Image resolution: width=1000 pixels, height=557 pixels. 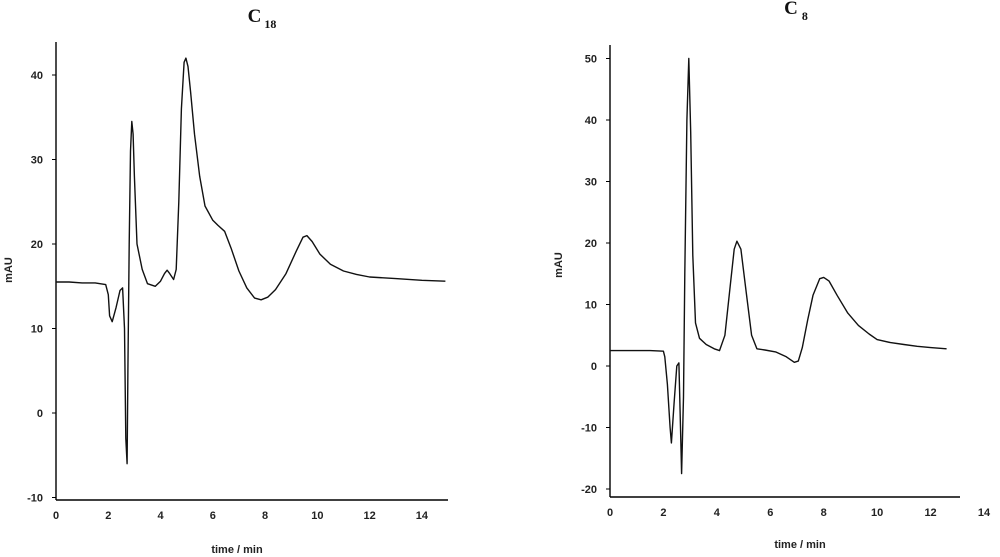 I want to click on y-tick-labels: -20 -10 0 10 20 30 40 50, so click(x=595, y=275).